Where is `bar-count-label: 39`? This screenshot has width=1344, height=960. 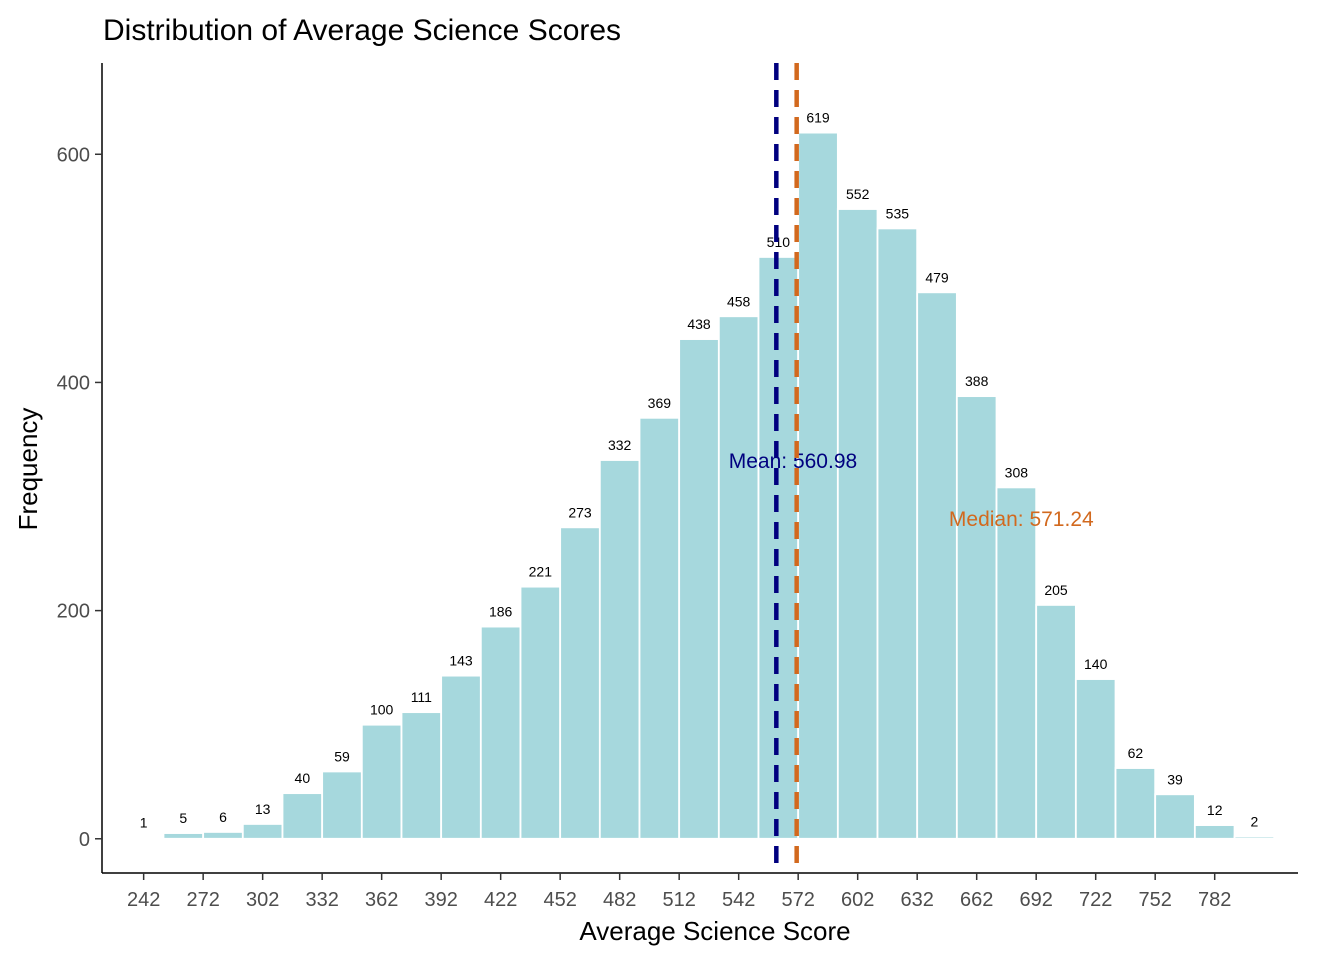
bar-count-label: 39 is located at coordinates (1175, 779).